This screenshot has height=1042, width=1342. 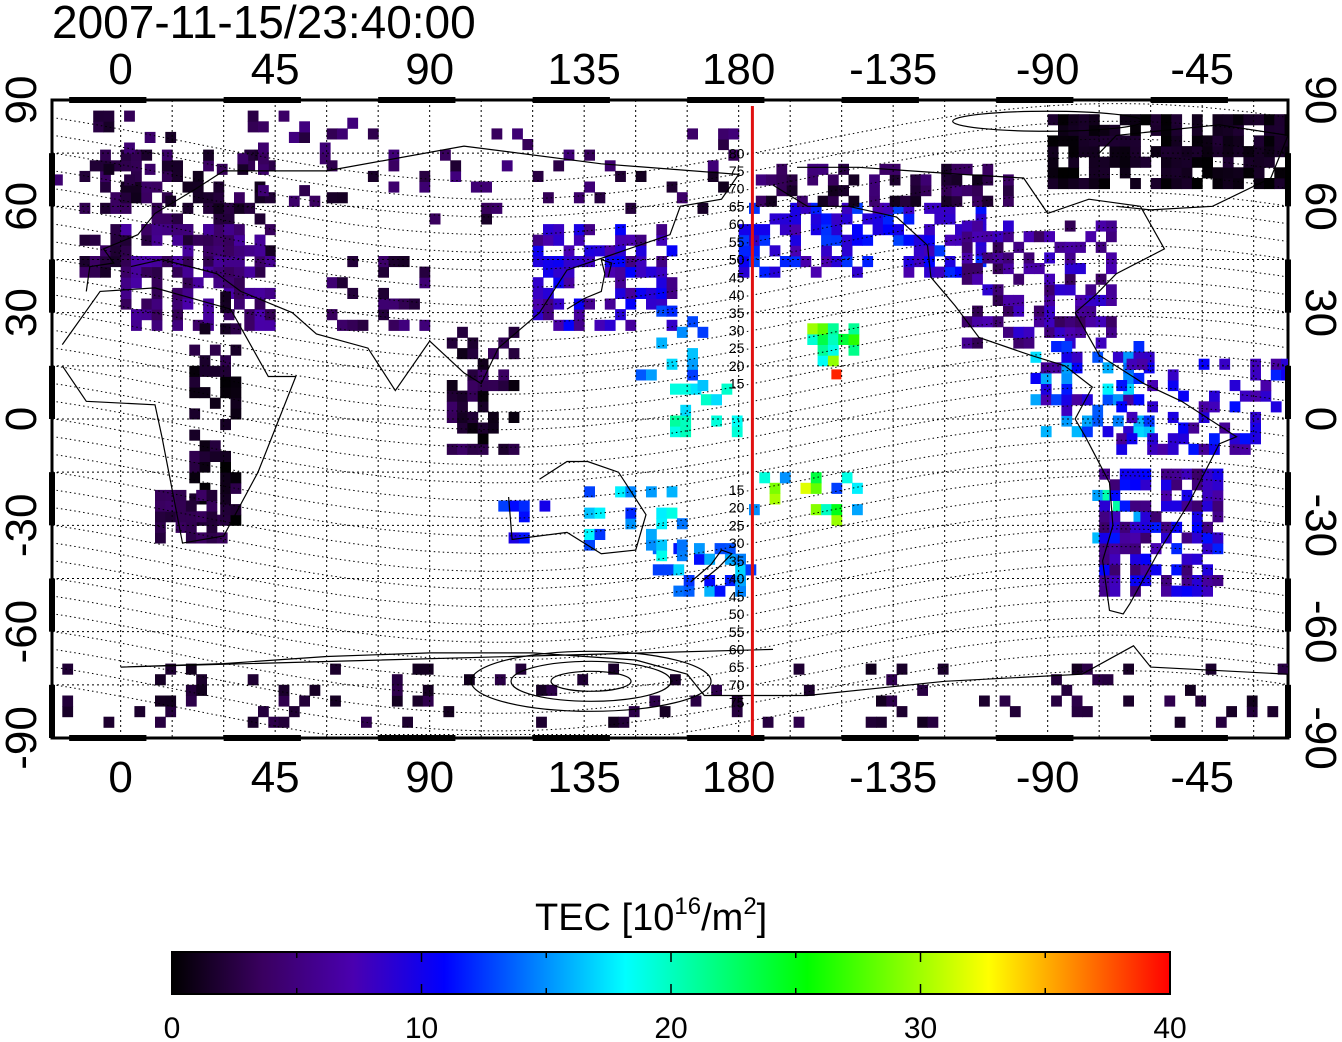 I want to click on frame-bar-bottom, so click(x=1189, y=738).